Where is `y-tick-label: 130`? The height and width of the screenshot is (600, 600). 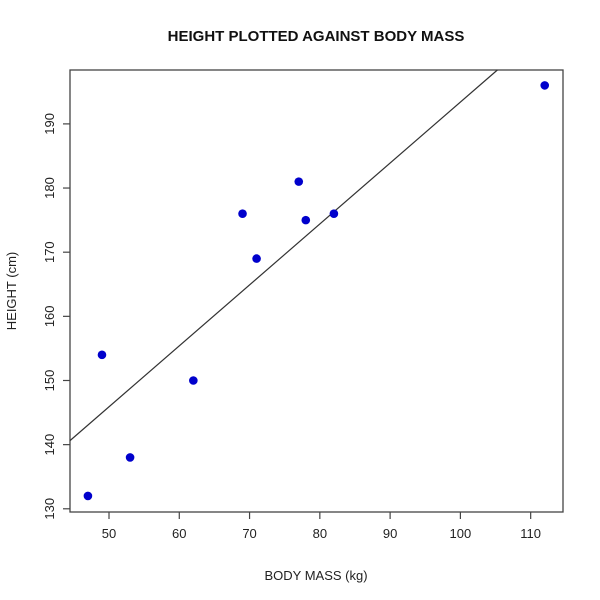 y-tick-label: 130 is located at coordinates (49, 509).